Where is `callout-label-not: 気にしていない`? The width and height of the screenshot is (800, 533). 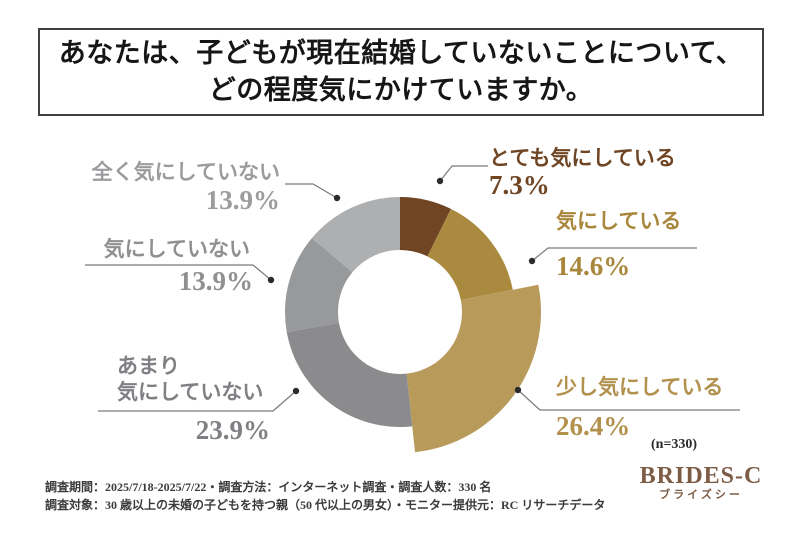
callout-label-not: 気にしていない is located at coordinates (176, 249).